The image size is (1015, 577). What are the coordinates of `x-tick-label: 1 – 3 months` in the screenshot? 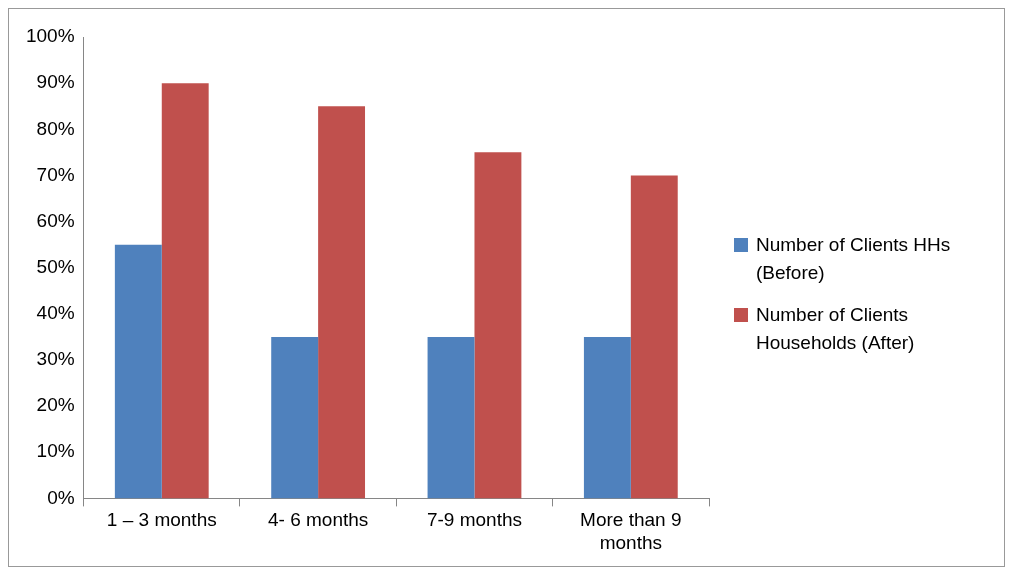 It's located at (161, 520).